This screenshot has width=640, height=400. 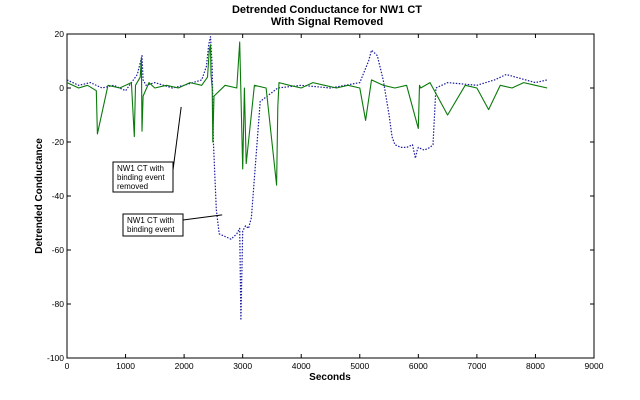 I want to click on y-tick-label: 20, so click(x=60, y=34).